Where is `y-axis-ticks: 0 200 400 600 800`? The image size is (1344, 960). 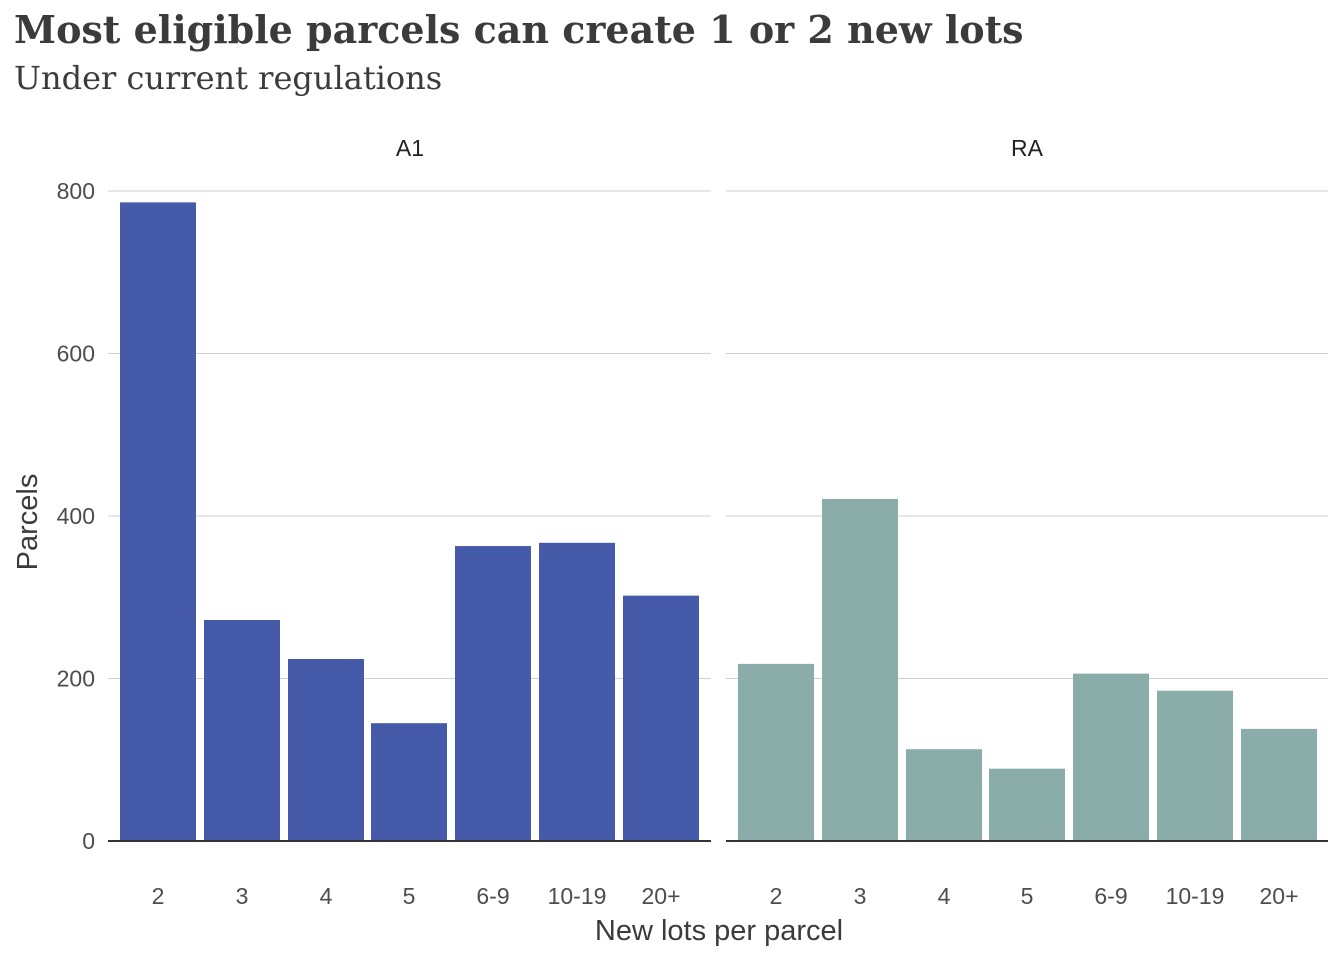 y-axis-ticks: 0 200 400 600 800 is located at coordinates (76, 516).